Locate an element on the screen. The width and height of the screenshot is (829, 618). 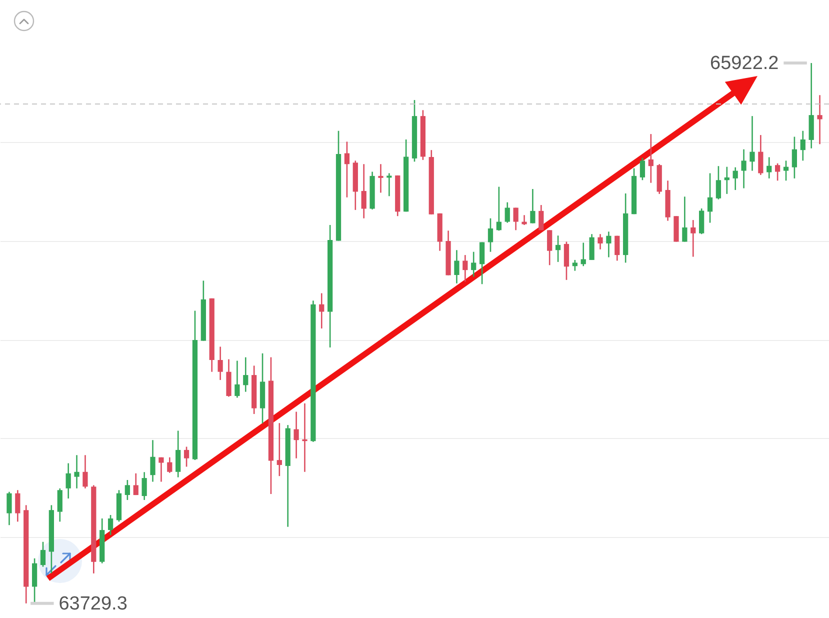
annotation: 65922.2 is located at coordinates (744, 63).